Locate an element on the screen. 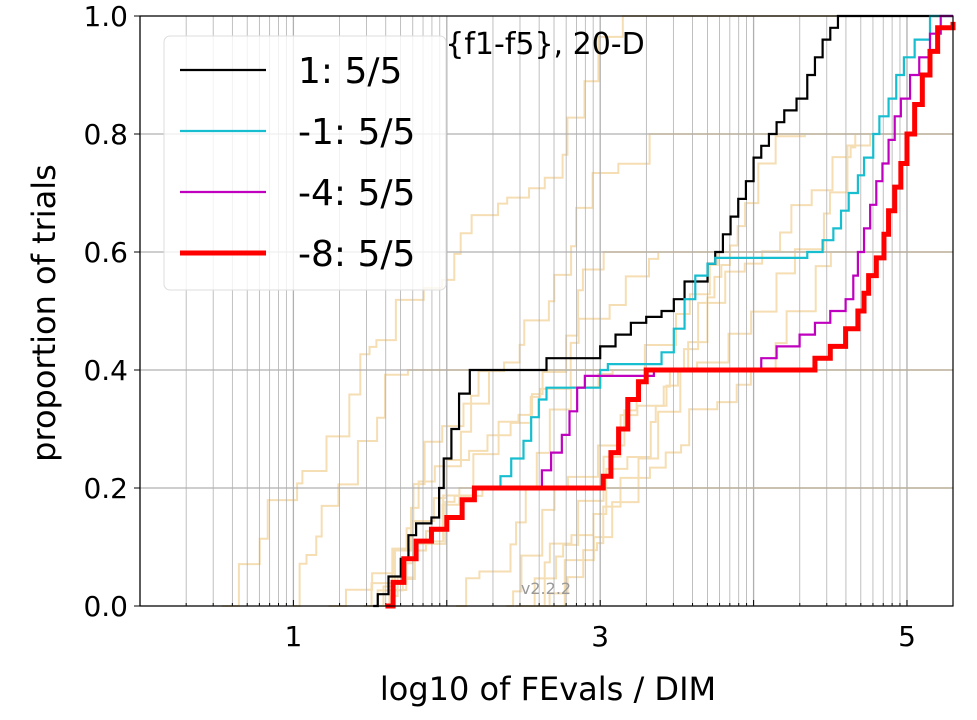 Image resolution: width=977 pixels, height=720 pixels. legend-label: -1: 5/5 is located at coordinates (356, 132).